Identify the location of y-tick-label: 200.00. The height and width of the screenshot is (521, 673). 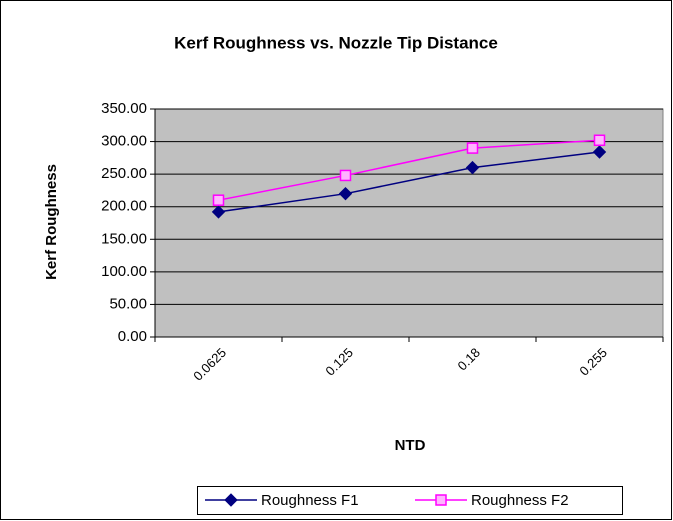
(124, 206).